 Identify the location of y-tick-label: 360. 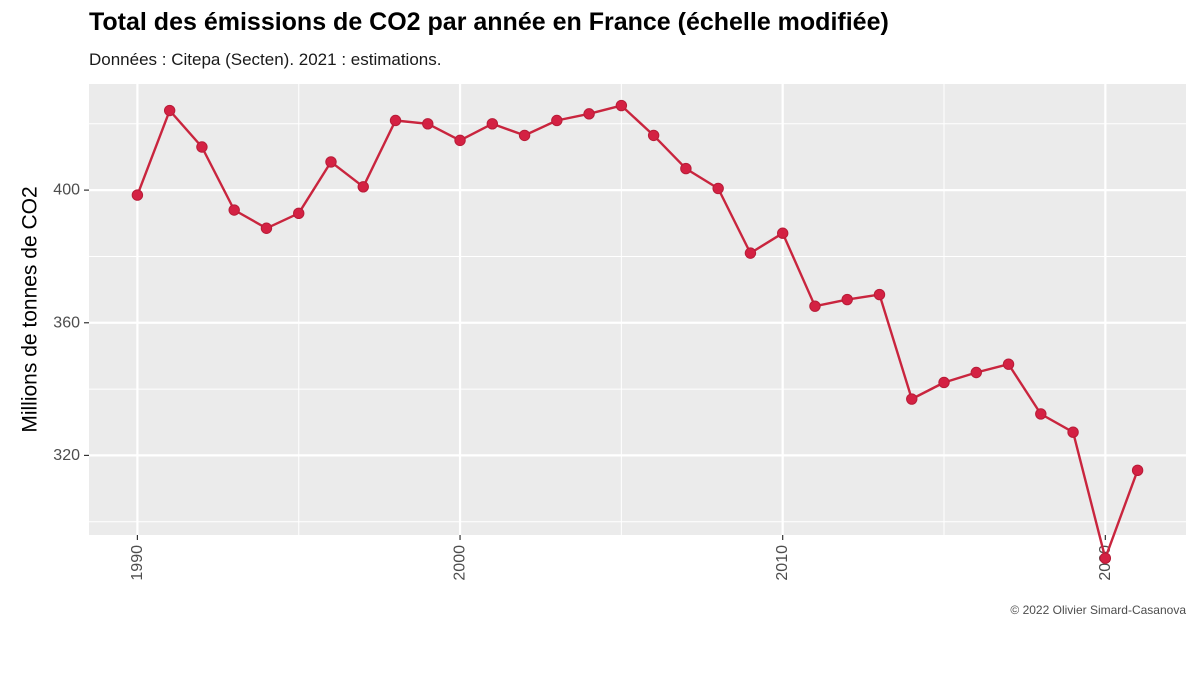
(66, 322).